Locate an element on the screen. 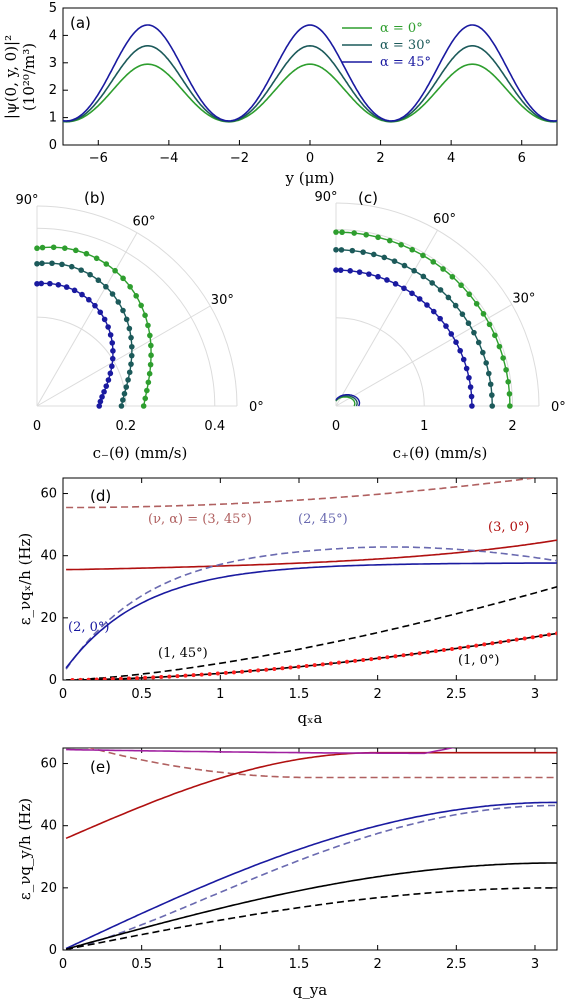 The image size is (565, 1008). panel-d-xtick-label-0: 0 is located at coordinates (63, 694).